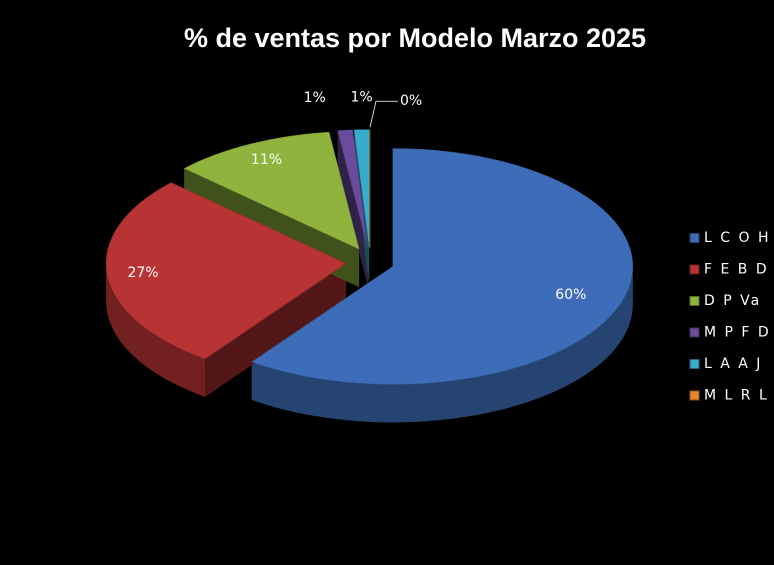  What do you see at coordinates (266, 160) in the screenshot?
I see `data-label: 11%` at bounding box center [266, 160].